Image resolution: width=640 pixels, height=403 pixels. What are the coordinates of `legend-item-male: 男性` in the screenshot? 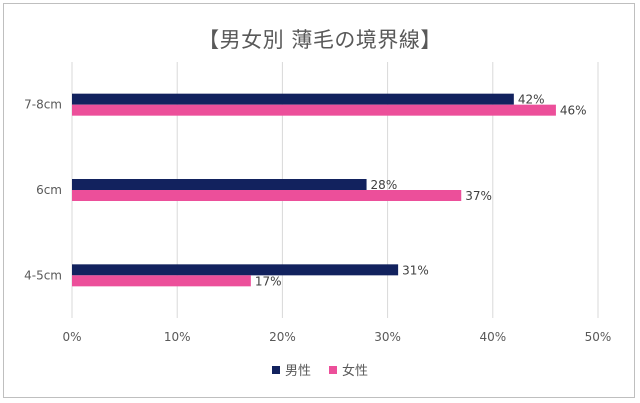 It's located at (291, 369).